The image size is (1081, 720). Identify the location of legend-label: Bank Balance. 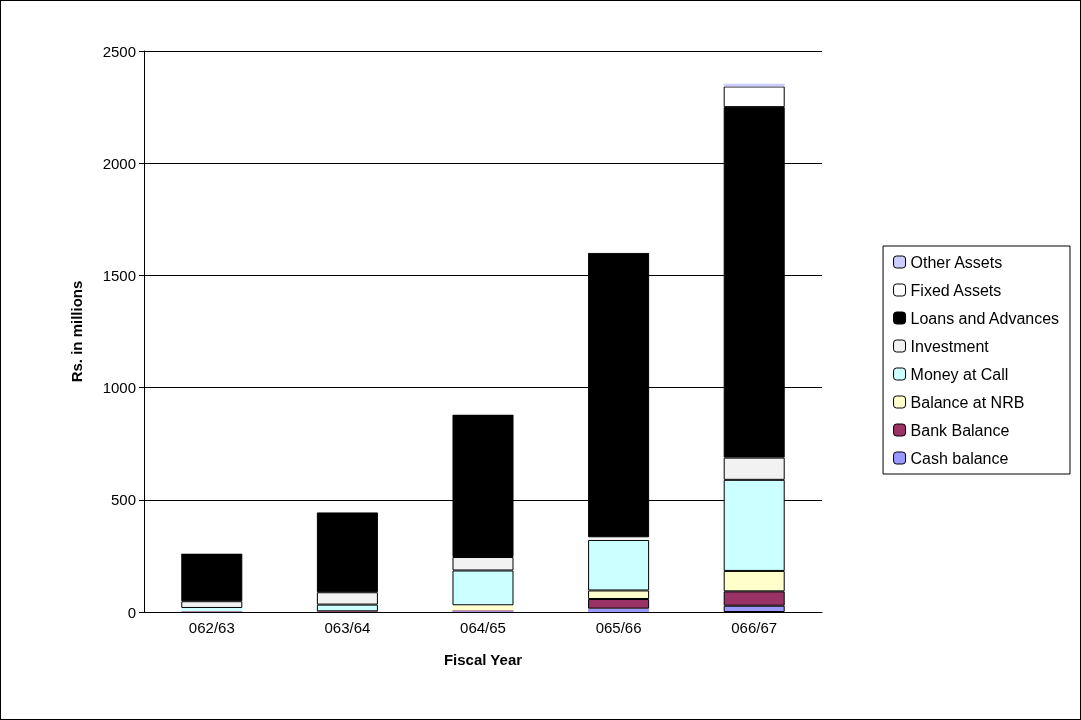
(960, 430).